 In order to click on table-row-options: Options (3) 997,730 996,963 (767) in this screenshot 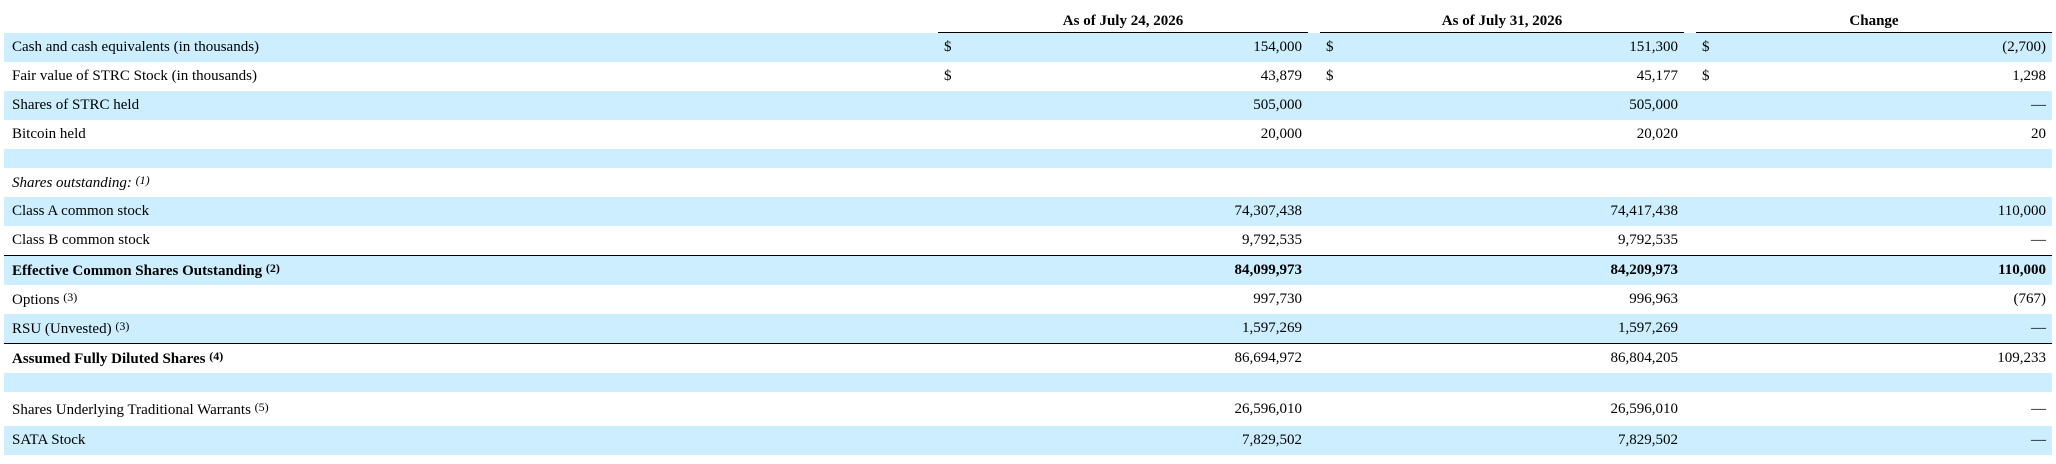, I will do `click(1028, 299)`.